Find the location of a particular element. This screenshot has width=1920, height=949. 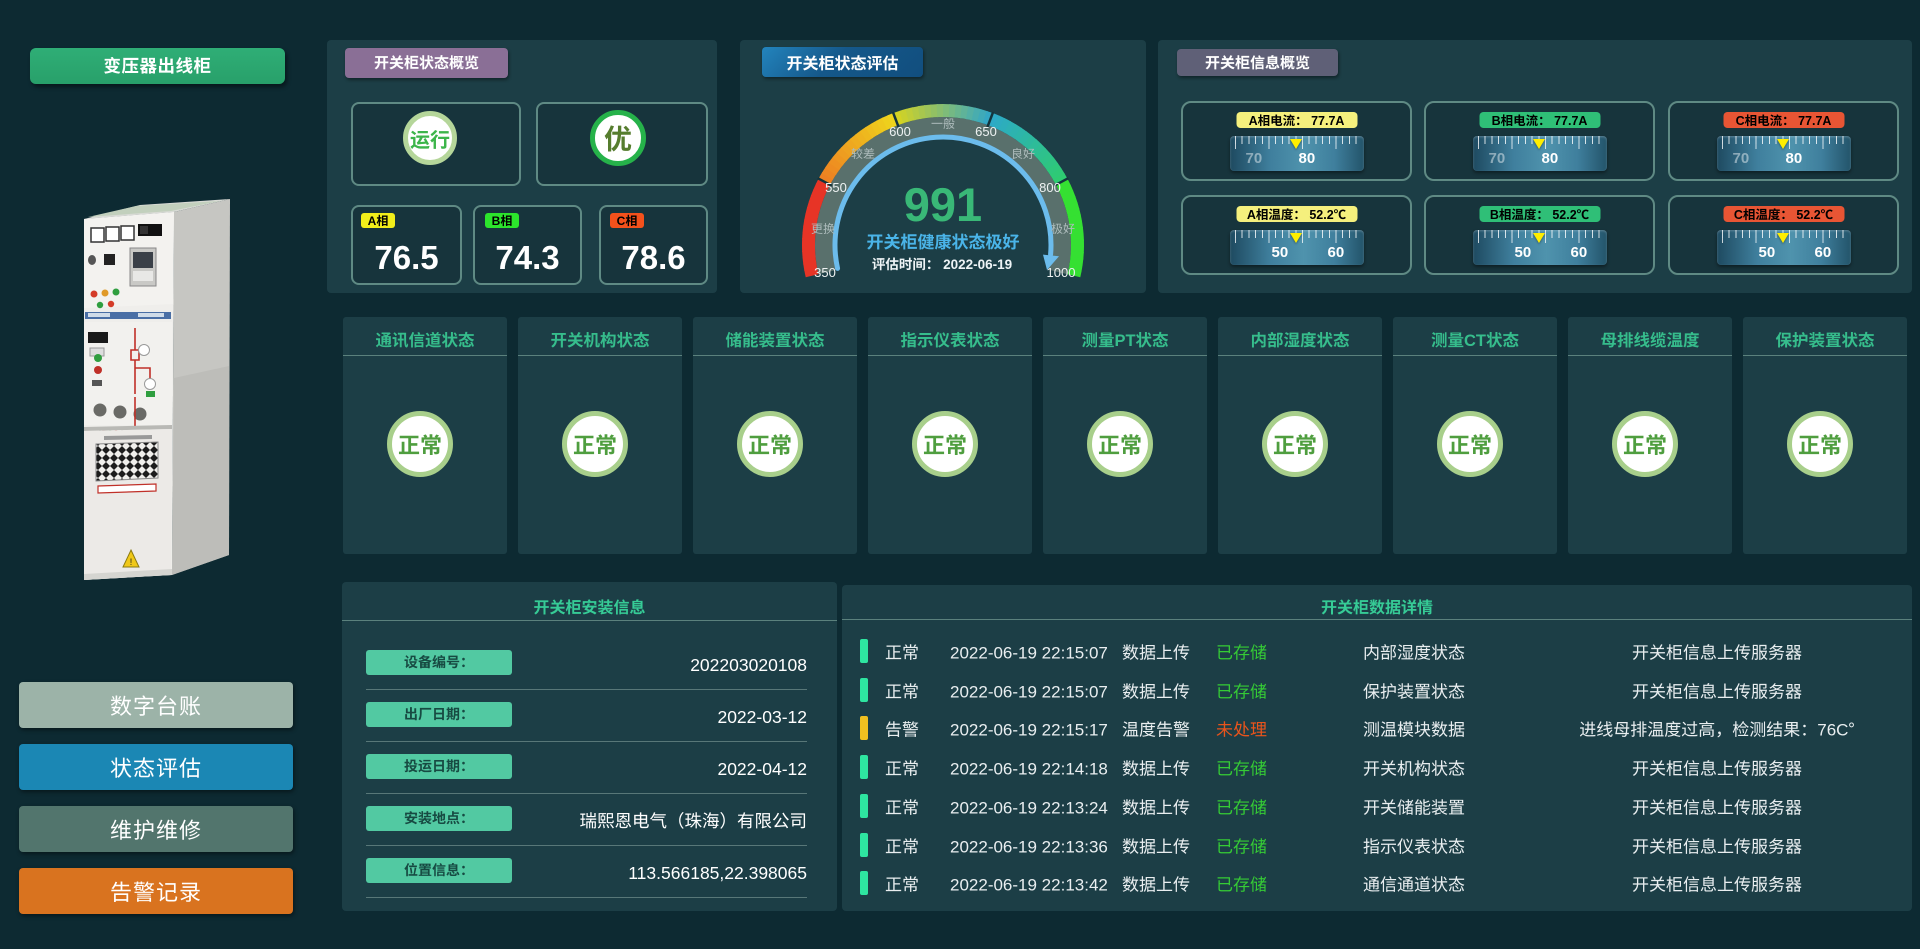

svg-text: 开关柜健康状态极好 is located at coordinates (943, 240).